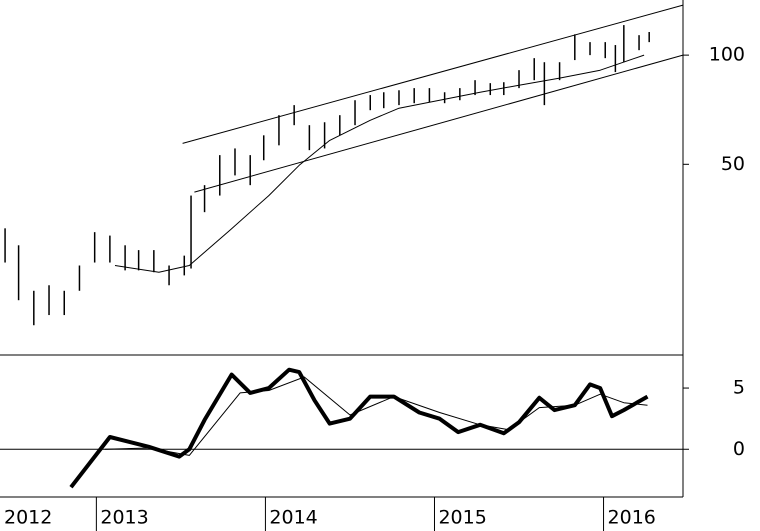 The width and height of the screenshot is (760, 531). What do you see at coordinates (739, 449) in the screenshot?
I see `y-tick-label: 0` at bounding box center [739, 449].